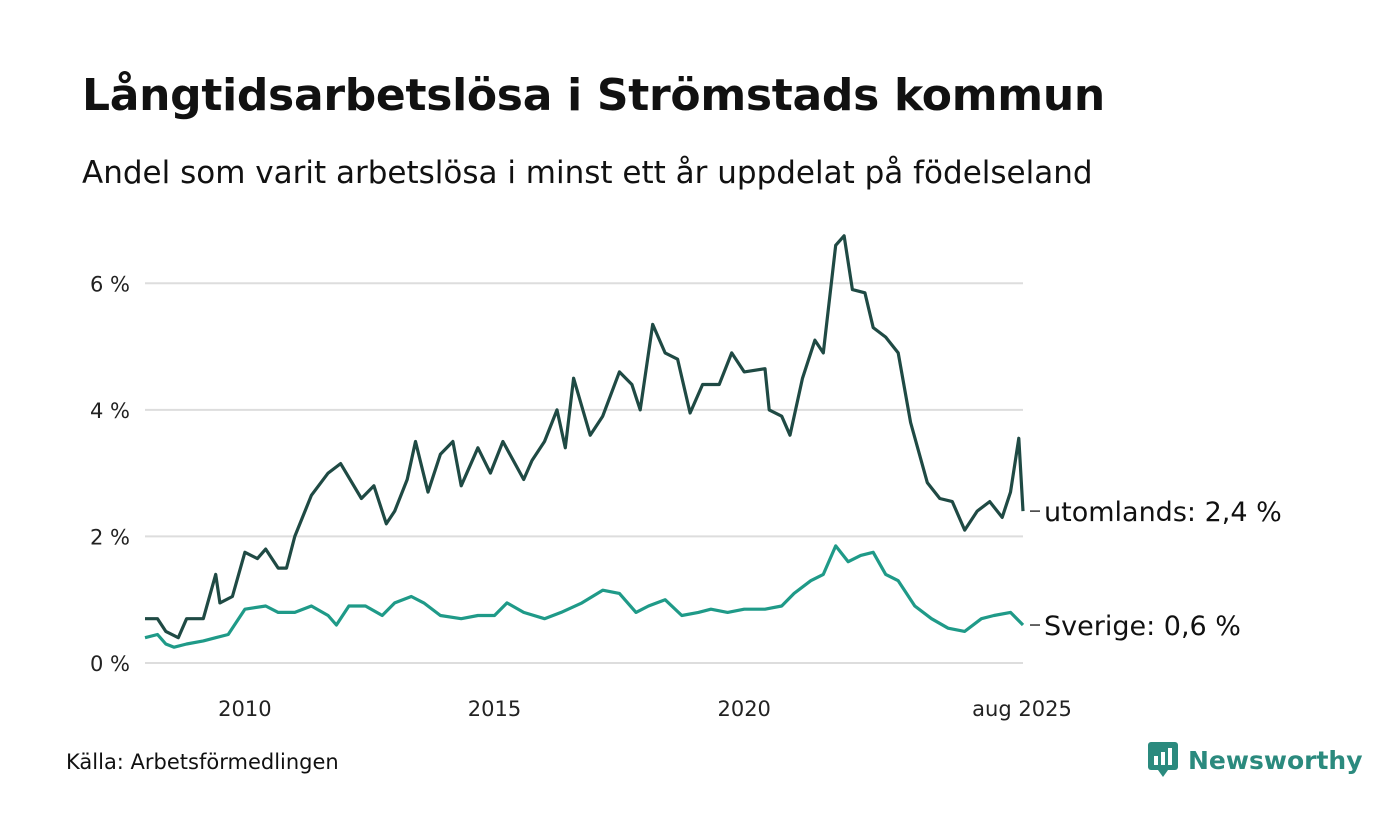  Describe the element at coordinates (110, 411) in the screenshot. I see `y-tick-label: 4 %` at that location.